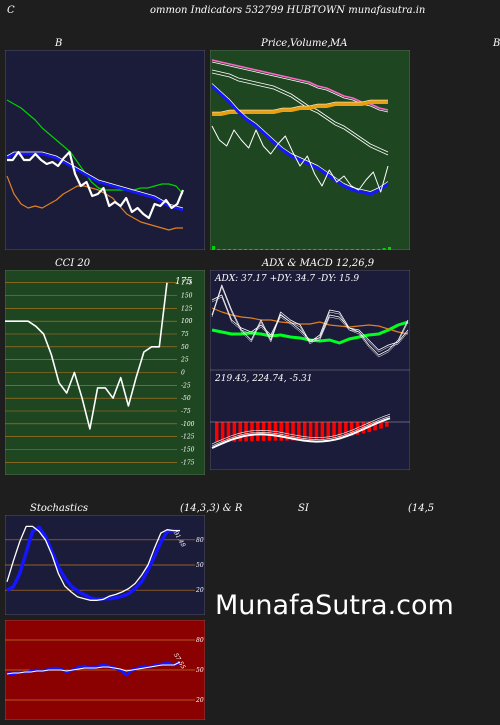 Image resolution: width=500 pixels, height=725 pixels. I want to click on macd-chart, so click(310, 420).